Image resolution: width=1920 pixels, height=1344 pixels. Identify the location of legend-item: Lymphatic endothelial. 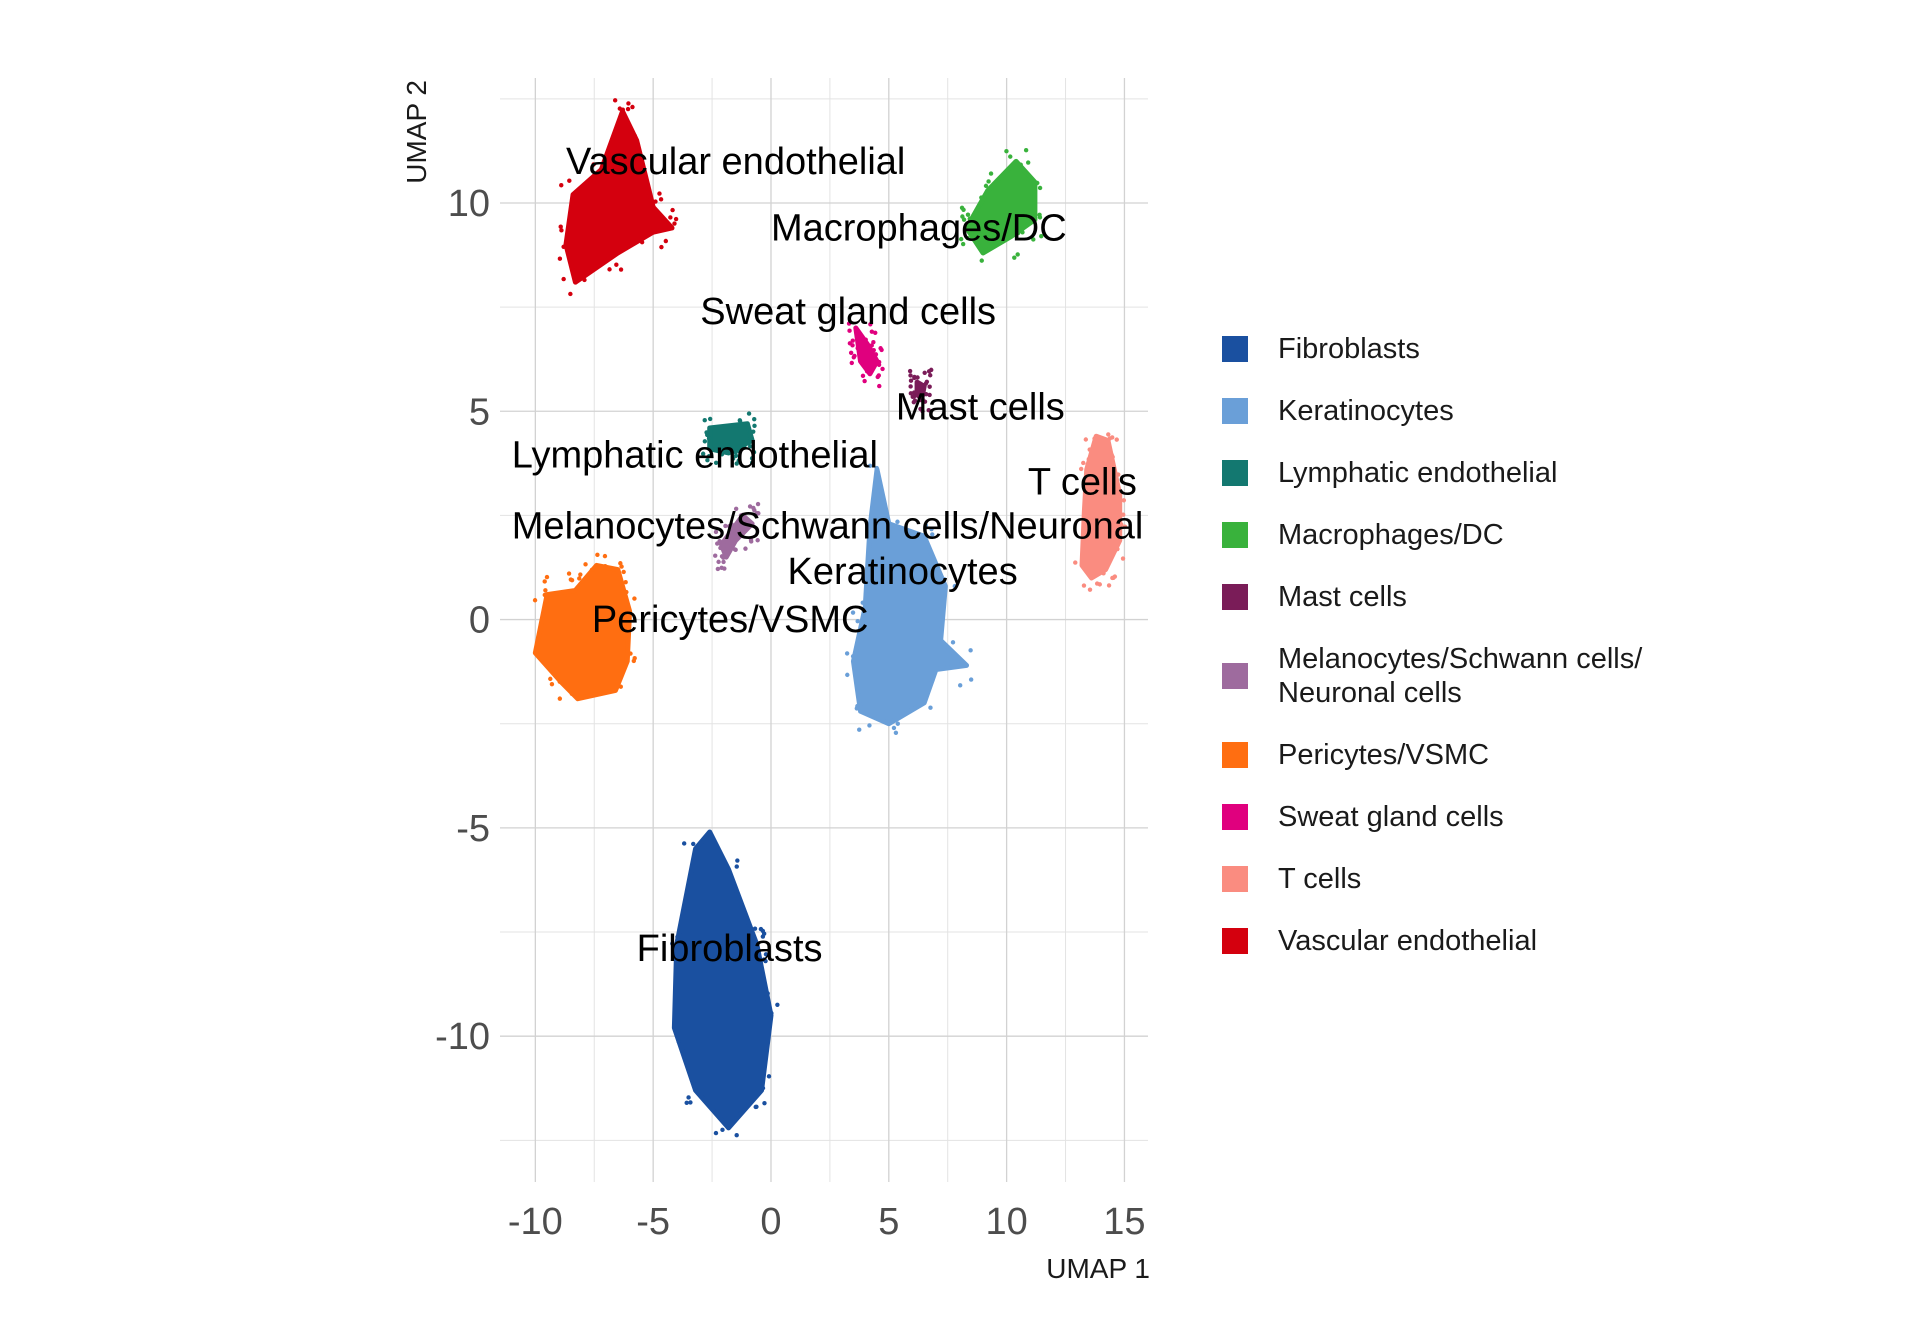
(1482, 473).